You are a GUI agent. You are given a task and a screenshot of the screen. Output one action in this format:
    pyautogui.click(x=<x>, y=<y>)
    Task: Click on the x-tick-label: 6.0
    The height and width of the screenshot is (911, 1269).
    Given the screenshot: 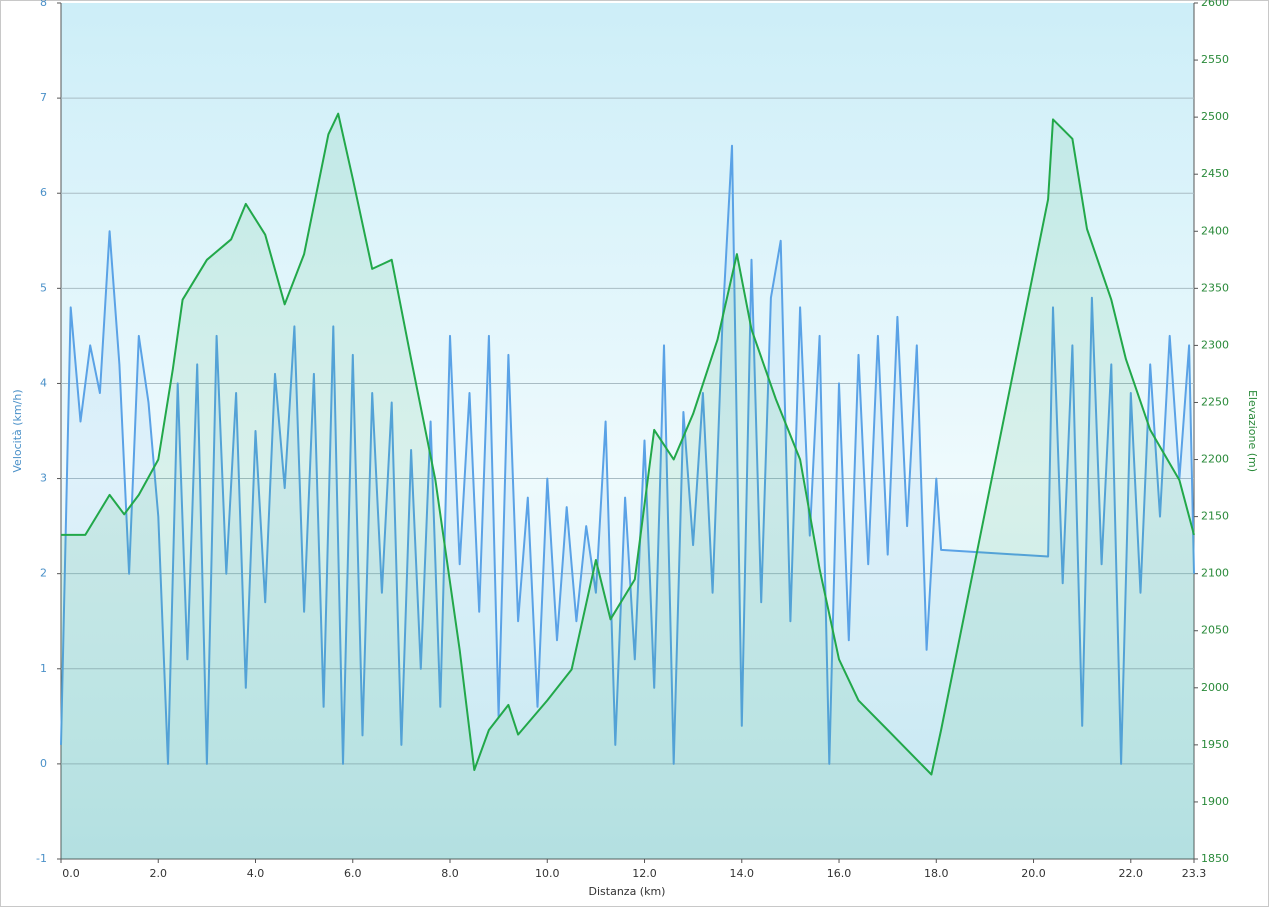 What is the action you would take?
    pyautogui.click(x=353, y=873)
    